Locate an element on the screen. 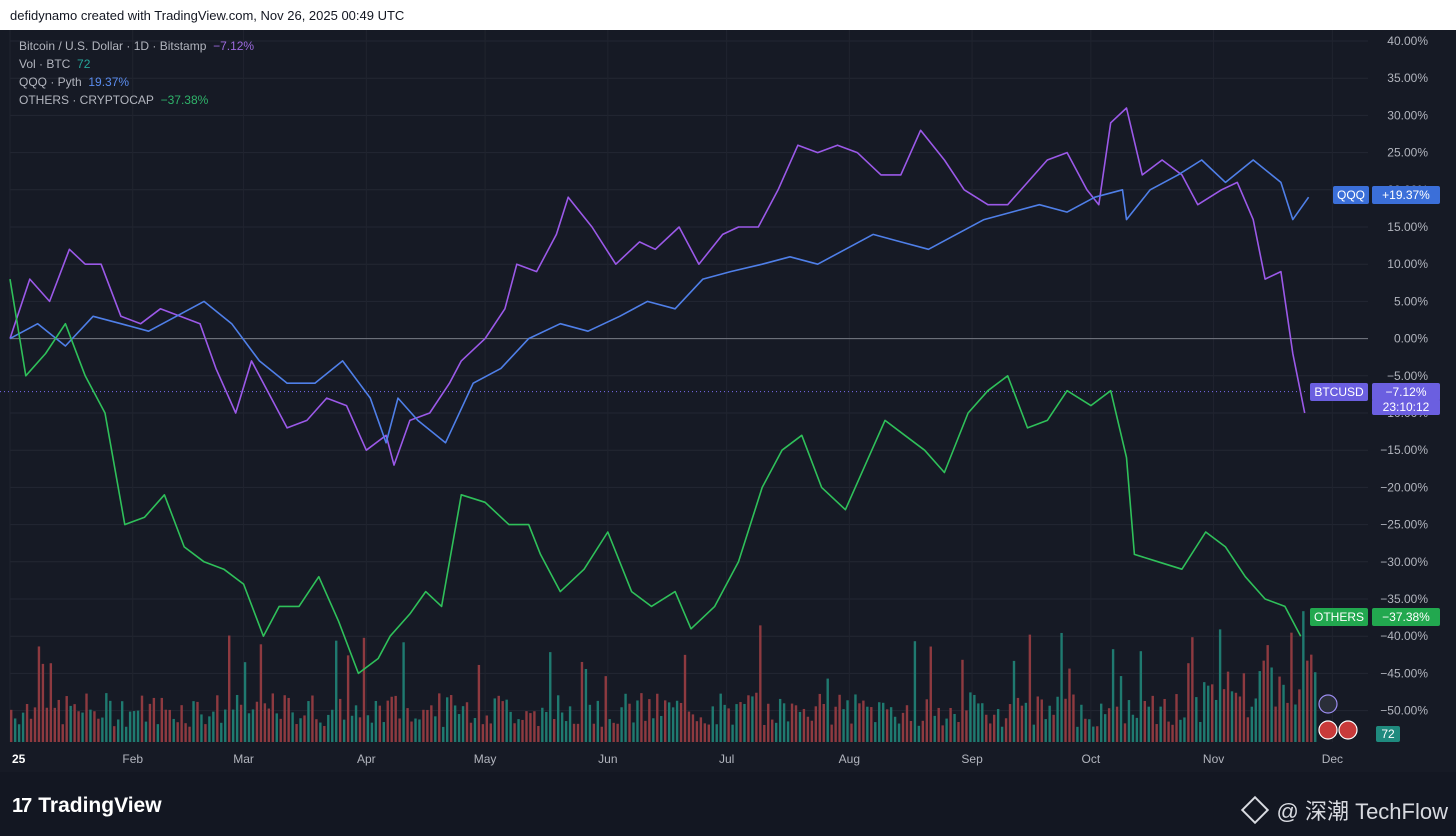  watermark-text: @ 深潮 TechFlow is located at coordinates (1362, 811).